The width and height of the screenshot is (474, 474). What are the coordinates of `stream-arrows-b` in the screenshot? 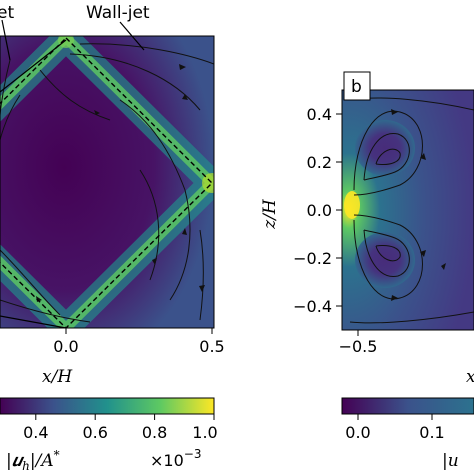 It's located at (418, 205).